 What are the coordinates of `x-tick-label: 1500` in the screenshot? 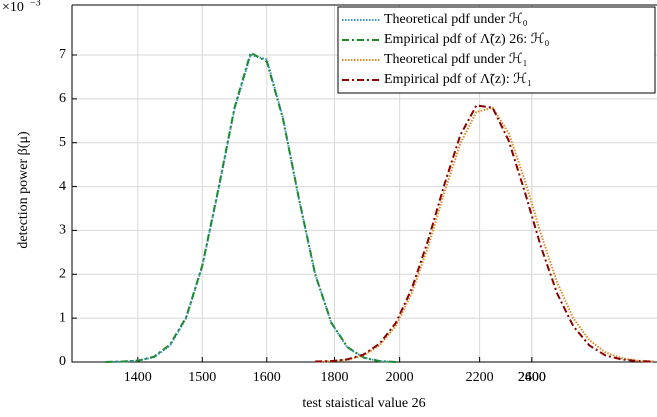 It's located at (202, 377).